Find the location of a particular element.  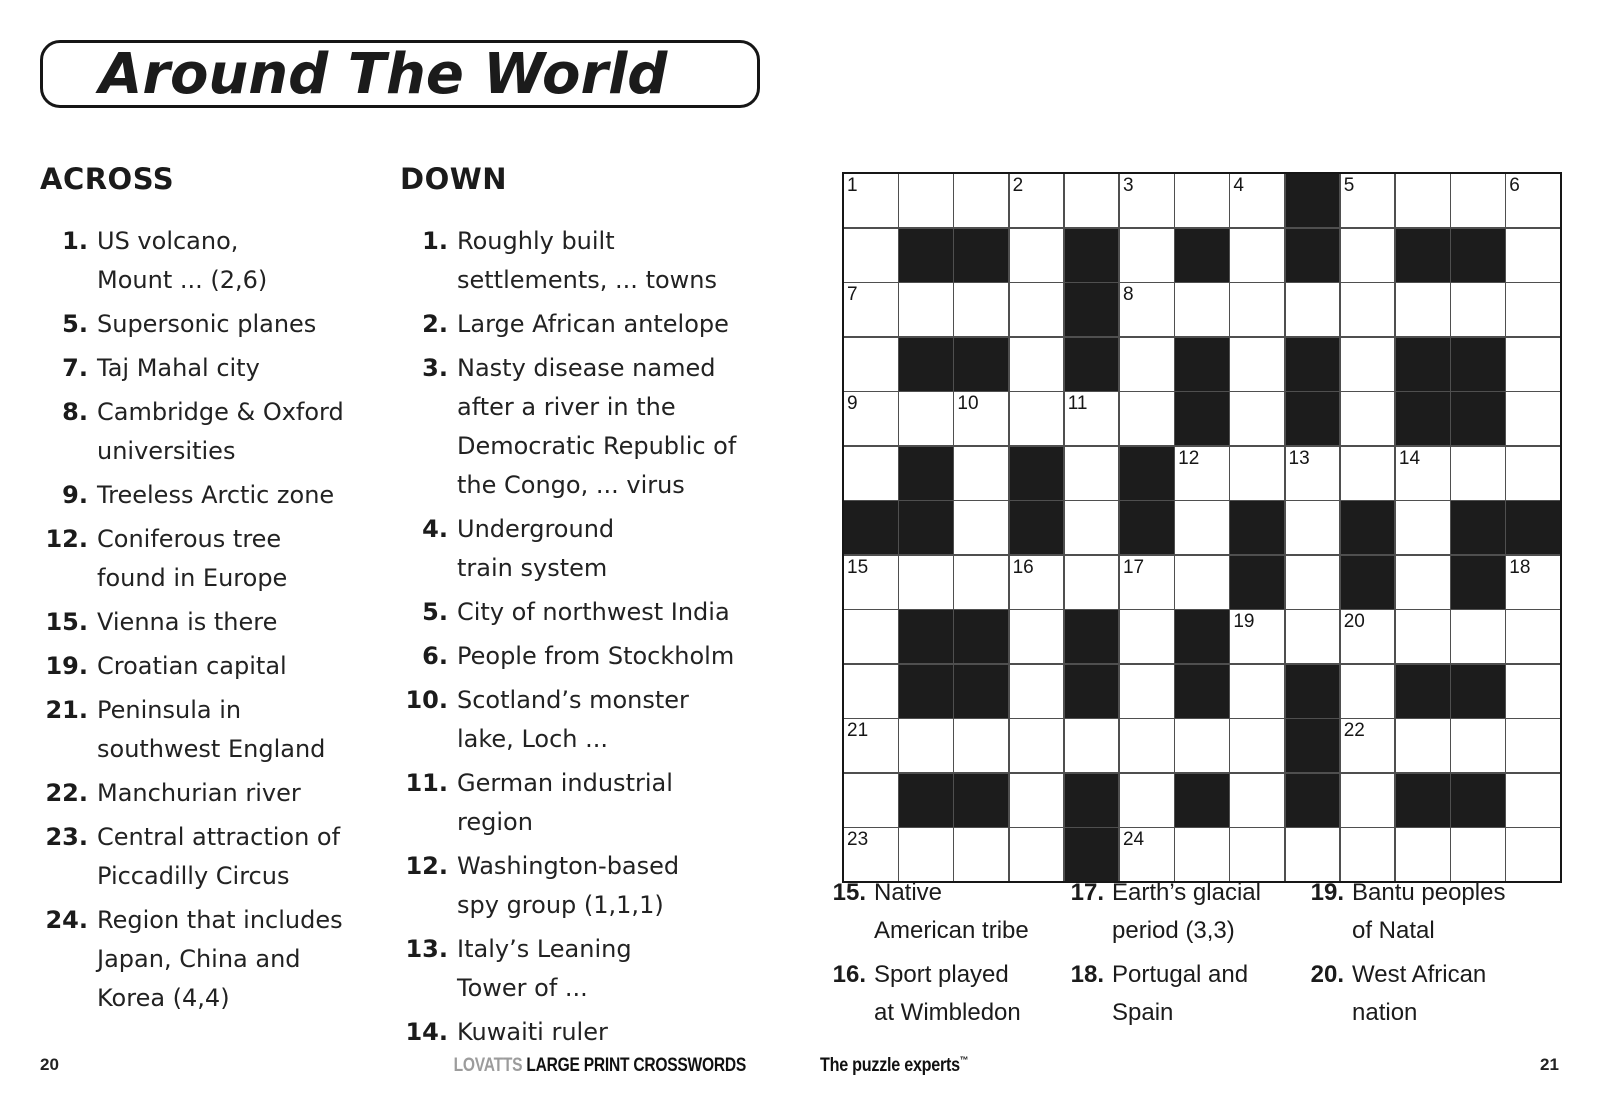

cell-number: 10 is located at coordinates (968, 403).